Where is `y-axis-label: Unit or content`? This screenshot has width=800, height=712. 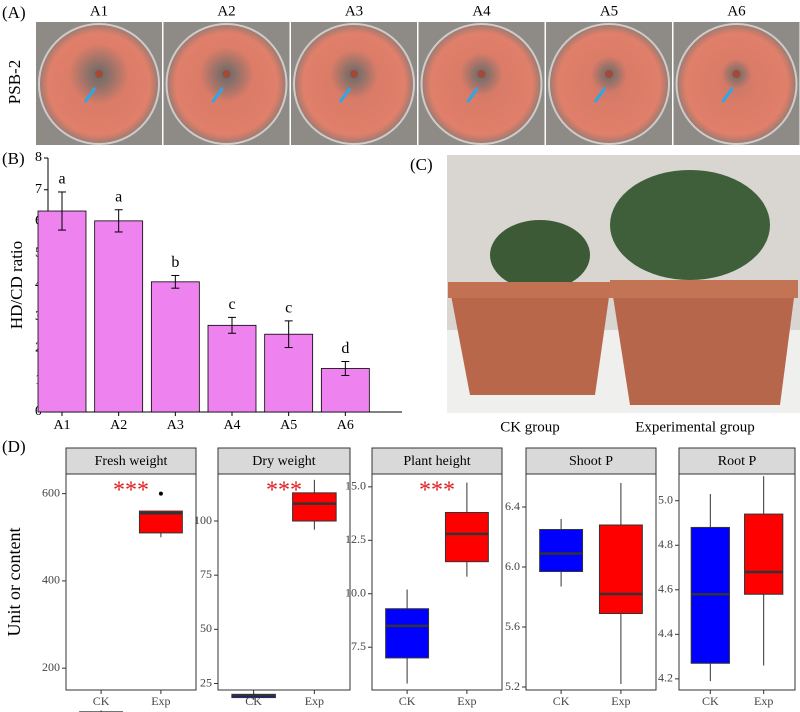 y-axis-label: Unit or content is located at coordinates (14, 582).